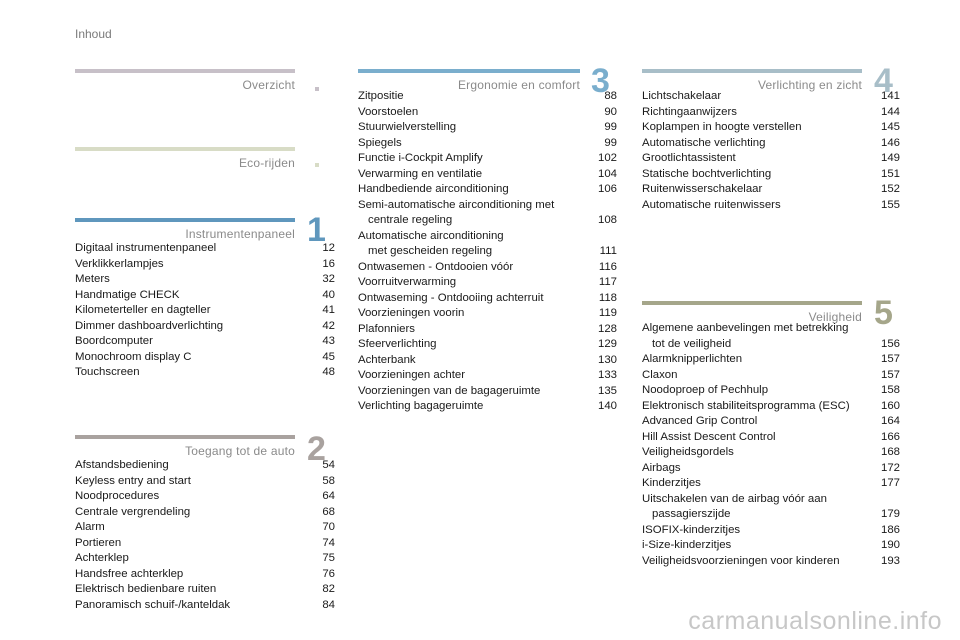 The height and width of the screenshot is (640, 960). What do you see at coordinates (771, 206) in the screenshot?
I see `toc-entry: Automatische ruitenwissers 155` at bounding box center [771, 206].